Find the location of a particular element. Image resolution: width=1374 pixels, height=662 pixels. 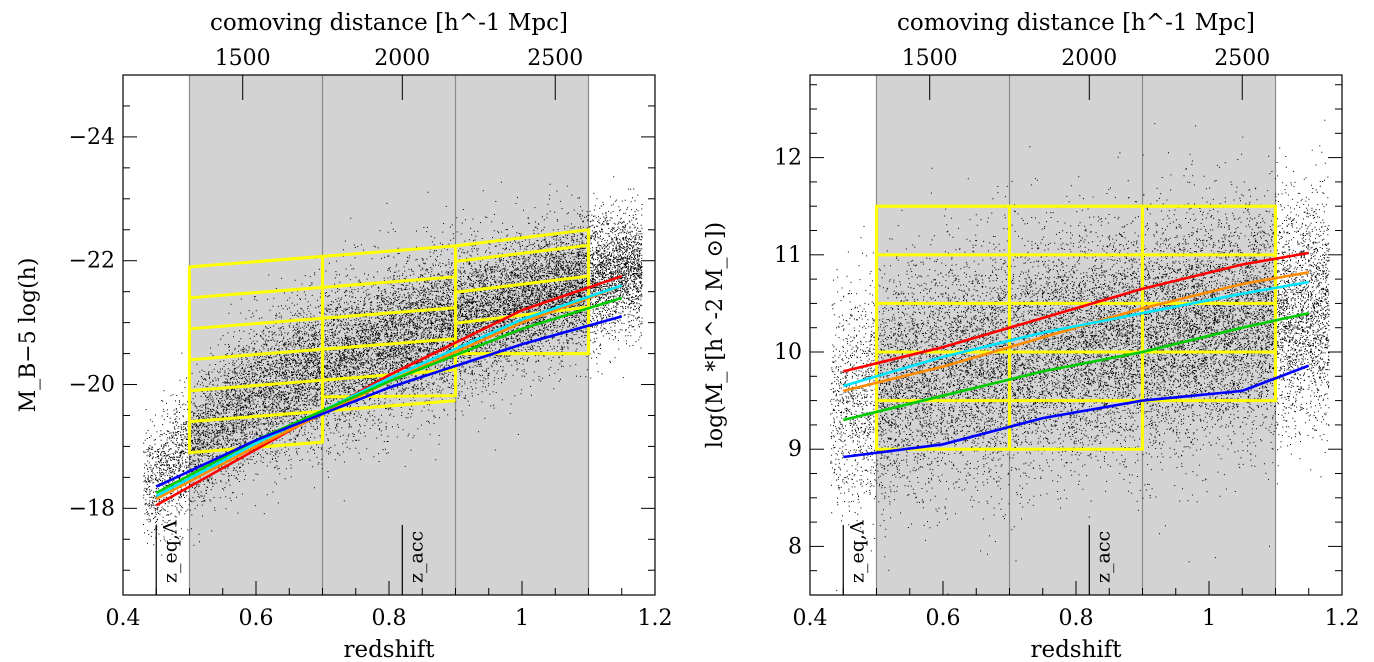

y-tick-label: 11 is located at coordinates (788, 255).